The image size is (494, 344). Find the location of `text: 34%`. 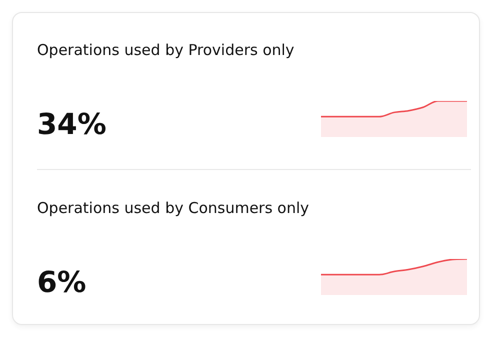

text: 34% is located at coordinates (71, 124).